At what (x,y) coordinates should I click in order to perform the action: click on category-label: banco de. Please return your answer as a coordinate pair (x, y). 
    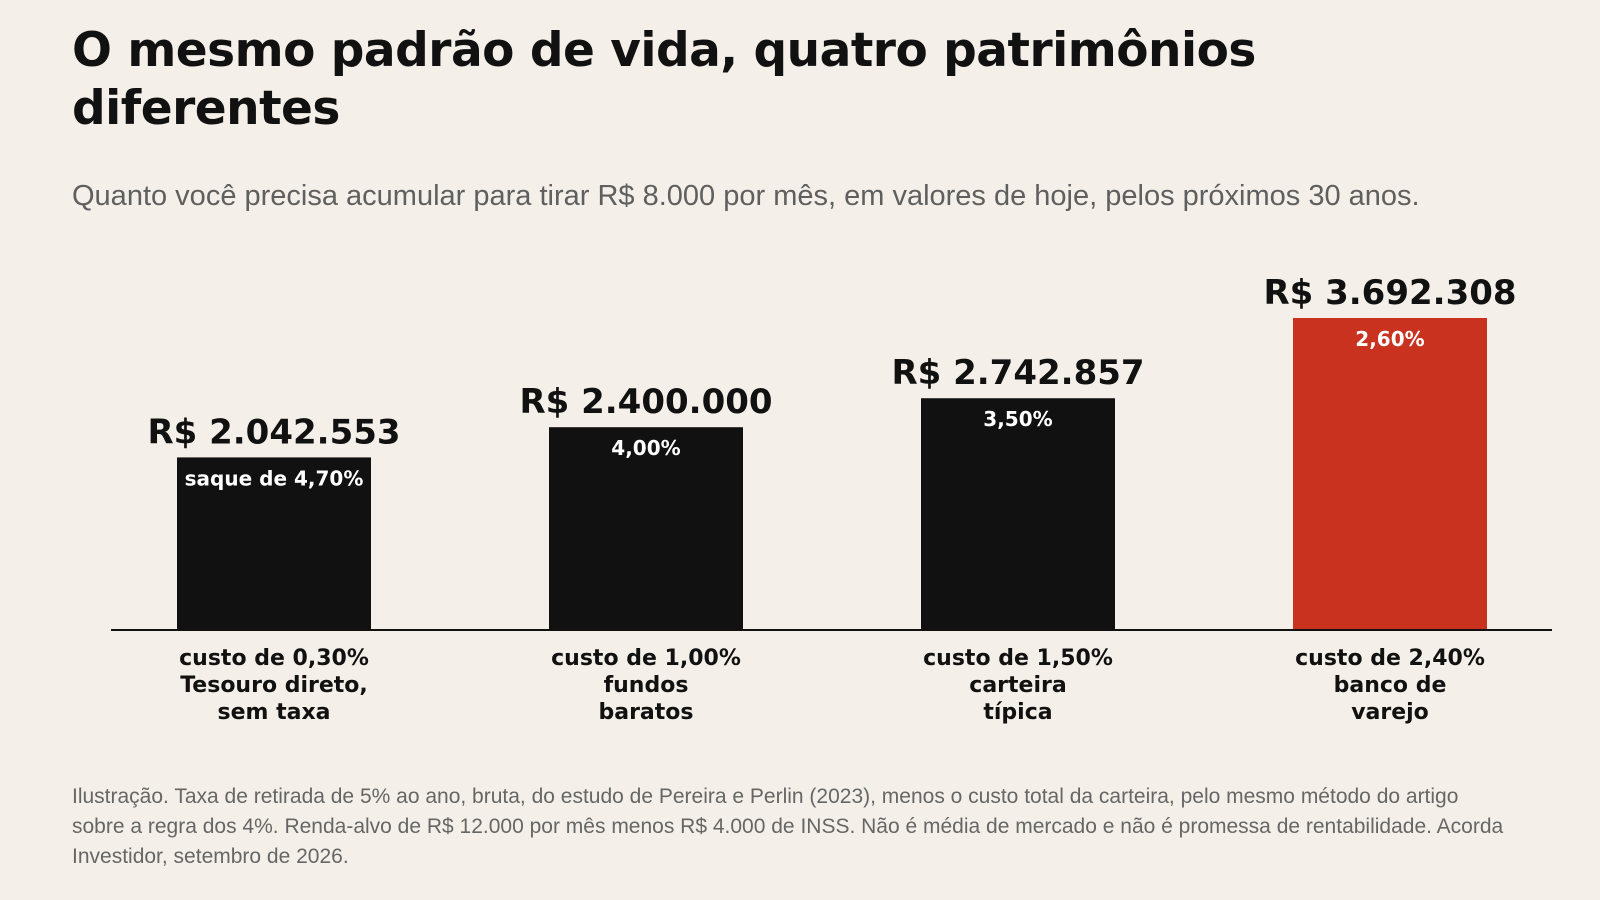
    Looking at the image, I should click on (1390, 685).